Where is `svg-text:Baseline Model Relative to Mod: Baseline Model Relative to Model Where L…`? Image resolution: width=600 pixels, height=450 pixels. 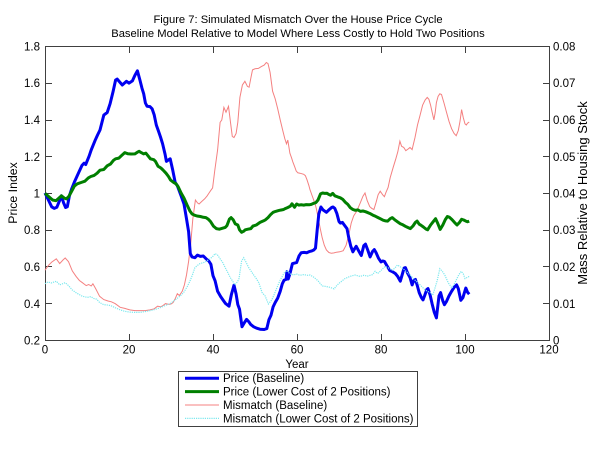 svg-text:Baseline Model Relative to Mod: Baseline Model Relative to Model Where L… is located at coordinates (298, 34).